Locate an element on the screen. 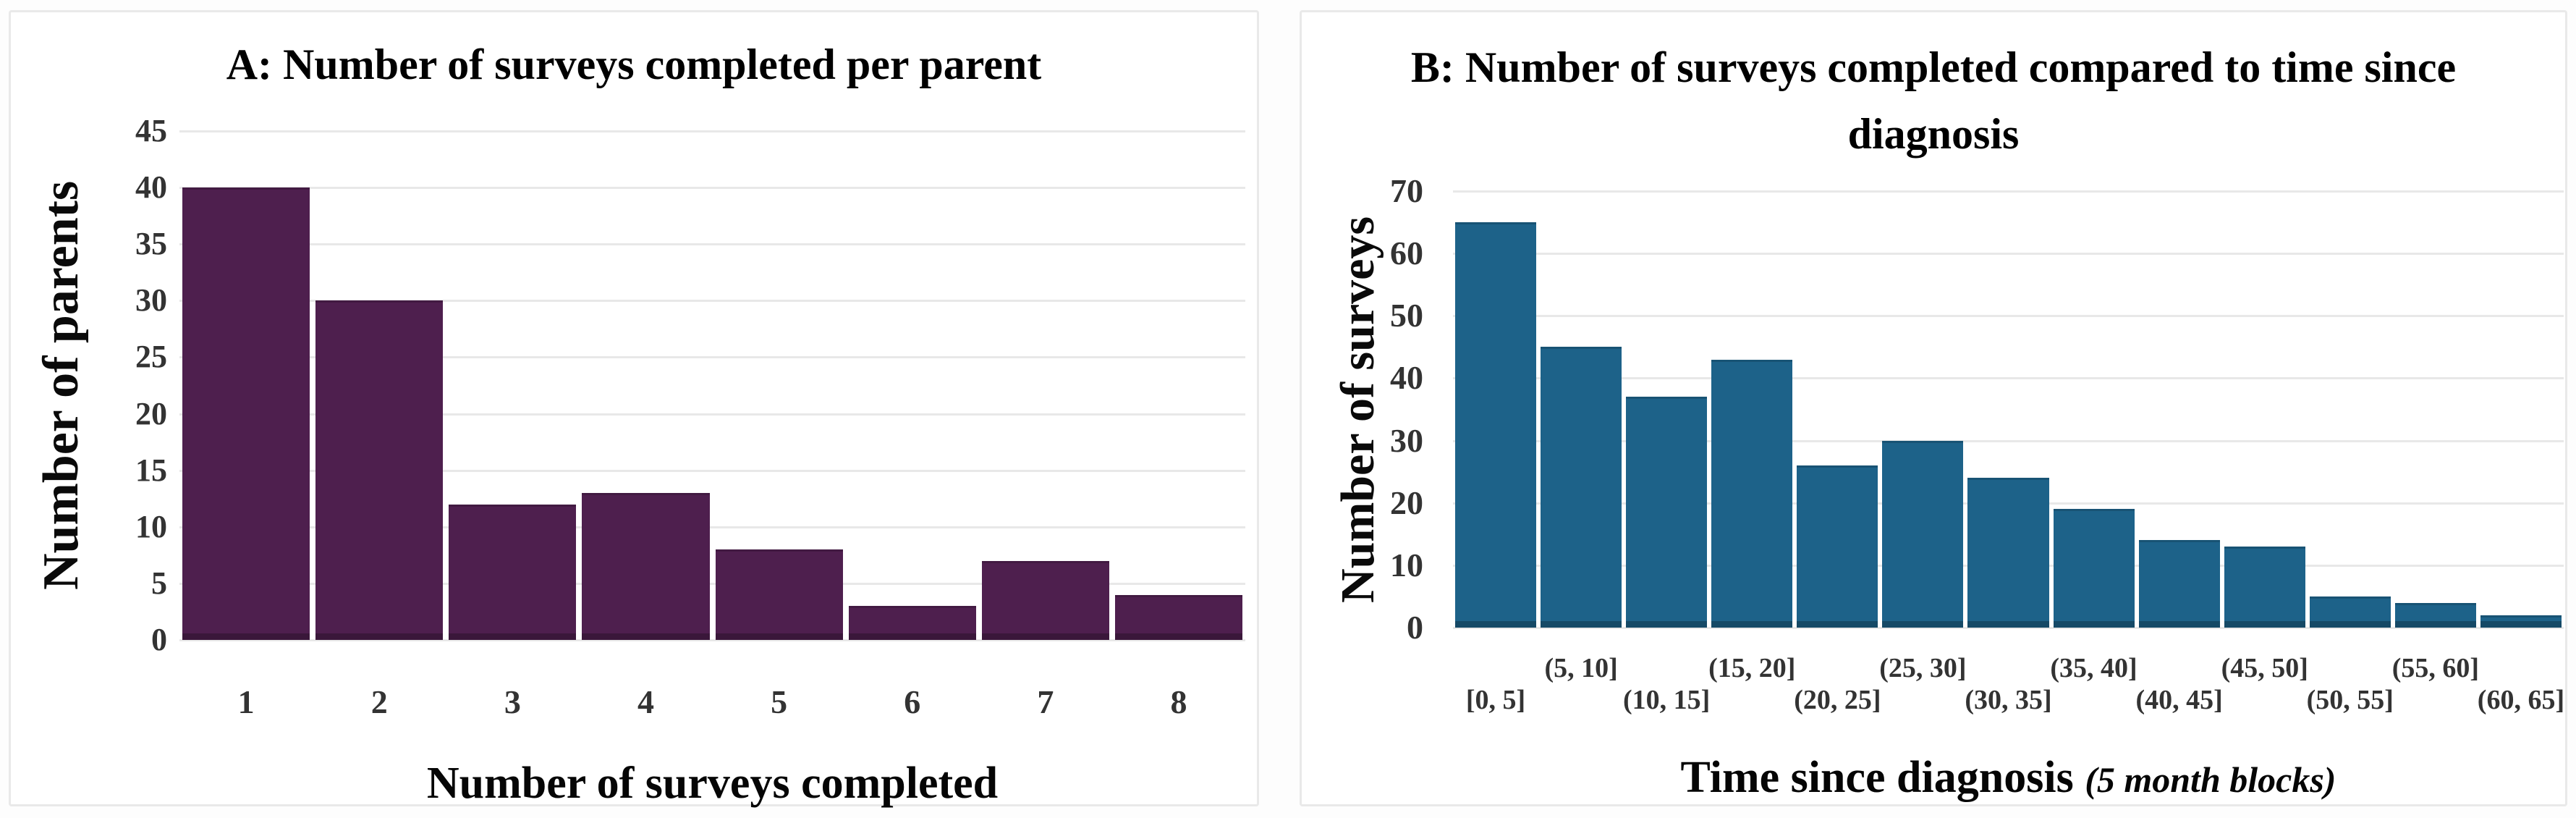 Image resolution: width=2576 pixels, height=818 pixels. y-tick-label-5: 5 is located at coordinates (159, 583).